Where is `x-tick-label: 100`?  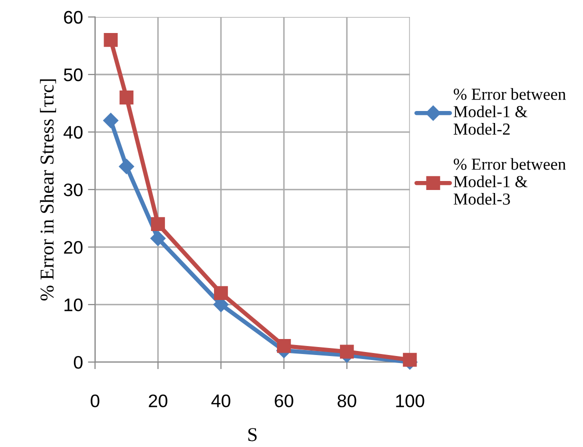
x-tick-label: 100 is located at coordinates (410, 401).